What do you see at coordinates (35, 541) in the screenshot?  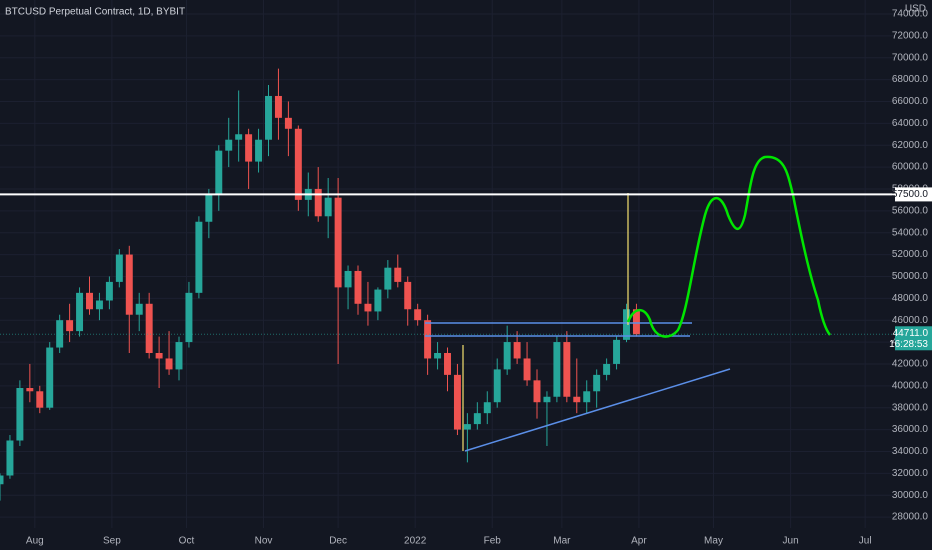 I see `x-tick-label: Aug` at bounding box center [35, 541].